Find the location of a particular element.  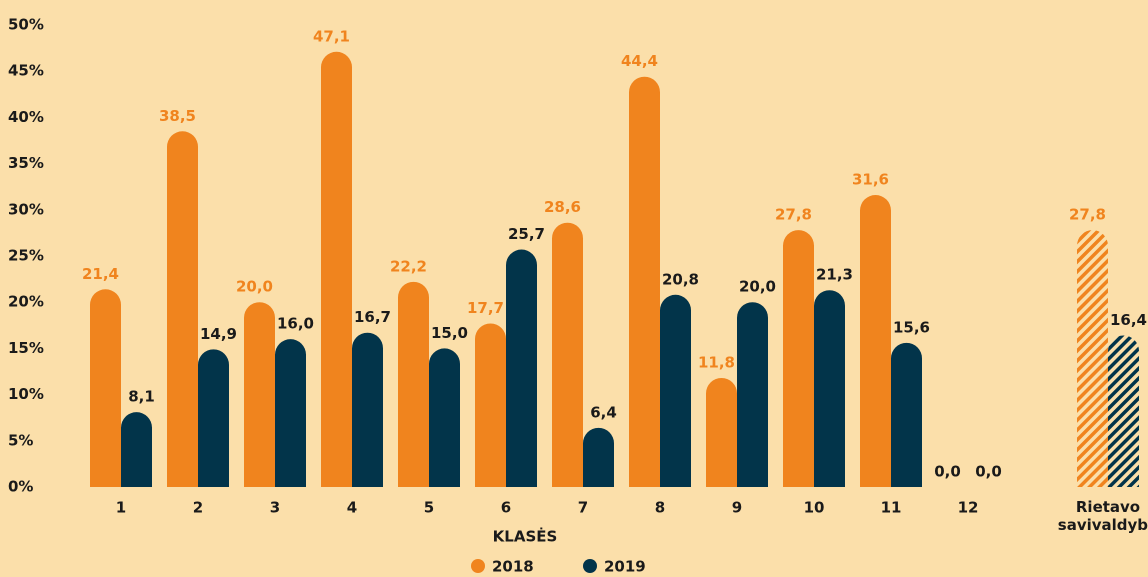

data-label: 17,7 is located at coordinates (485, 308).